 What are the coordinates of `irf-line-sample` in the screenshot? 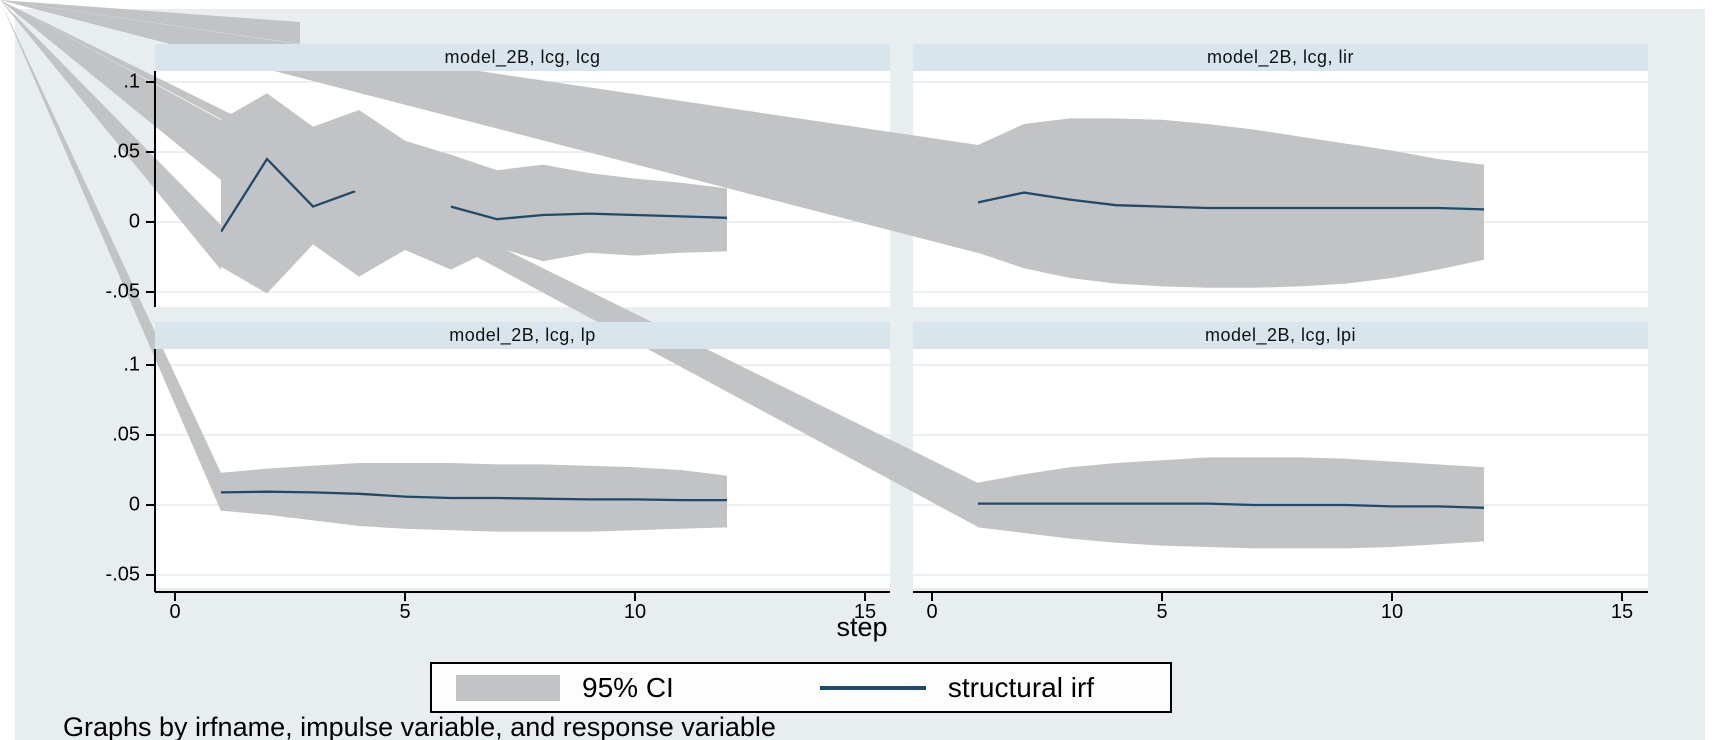 It's located at (872, 687).